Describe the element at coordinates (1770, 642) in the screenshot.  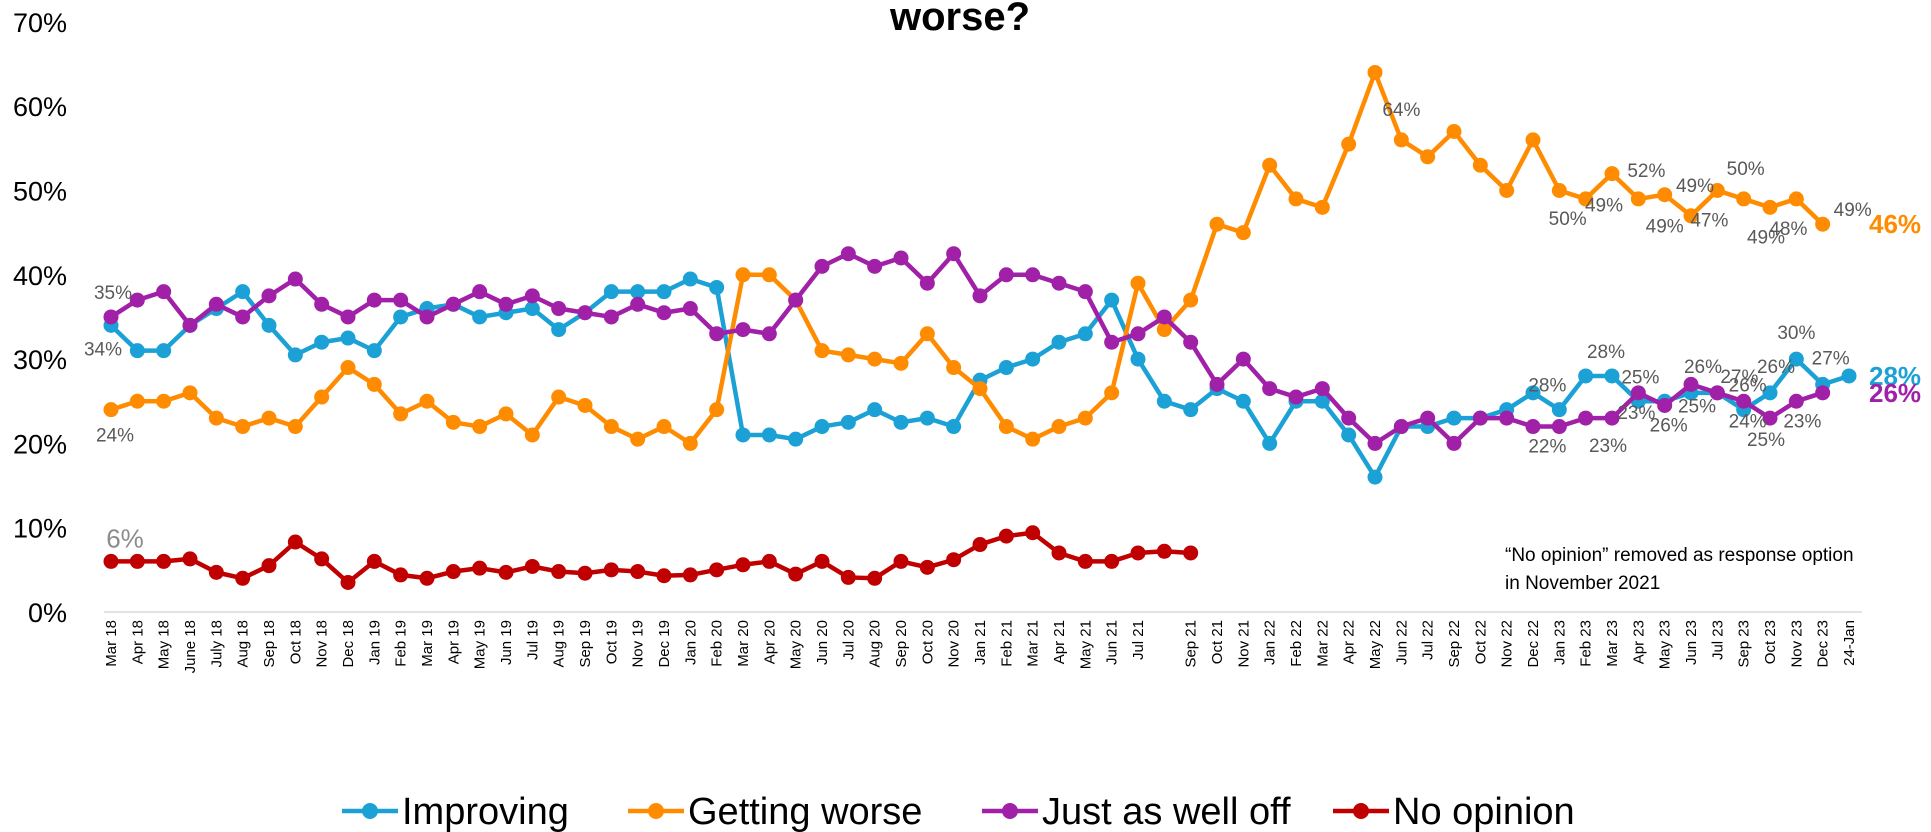
I see `x-tick-label: Oct 23` at that location.